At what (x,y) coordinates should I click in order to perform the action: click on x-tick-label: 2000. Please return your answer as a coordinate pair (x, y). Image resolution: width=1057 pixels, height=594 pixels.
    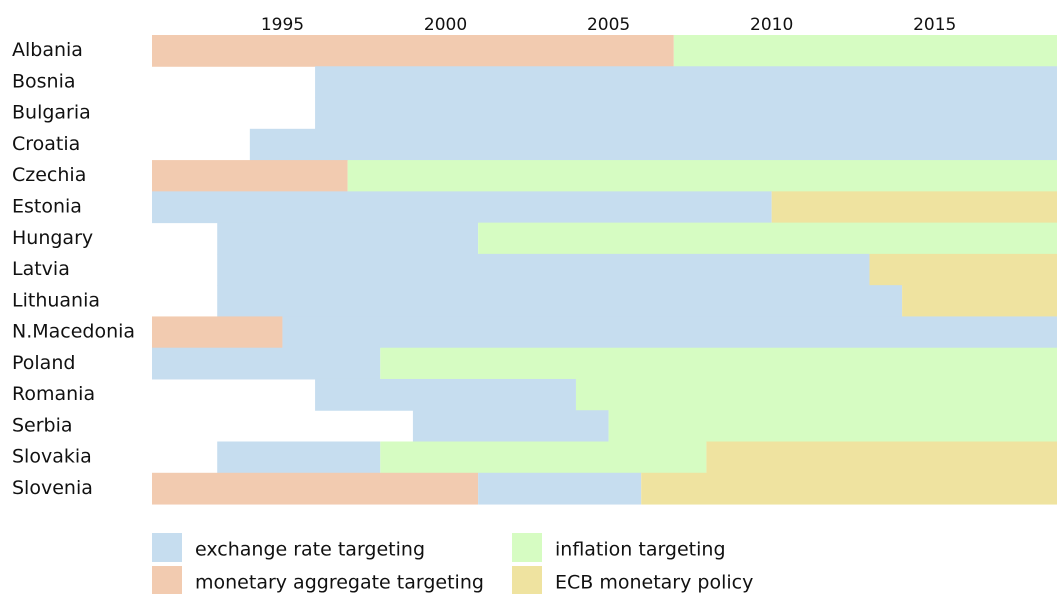
    Looking at the image, I should click on (445, 25).